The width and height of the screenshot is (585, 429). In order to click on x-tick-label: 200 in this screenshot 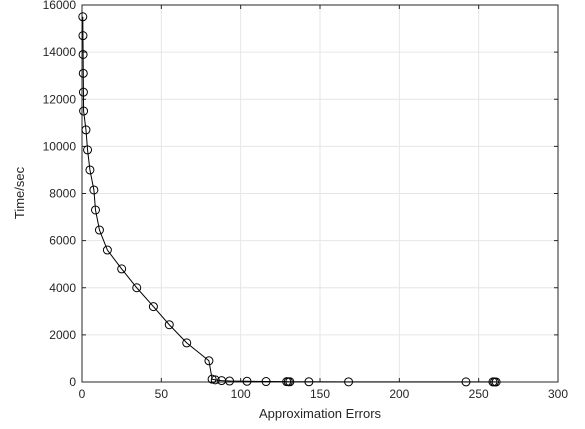, I will do `click(399, 394)`.